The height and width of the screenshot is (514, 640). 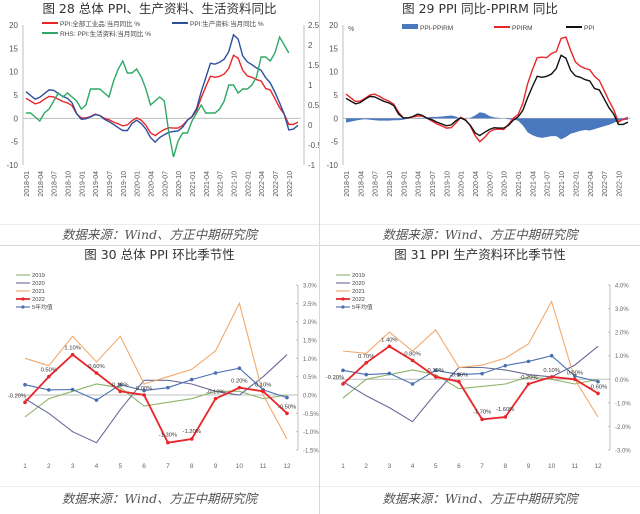 I want to click on figure-29-source: 数据来源：Wind、方正中期研究院, so click(x=480, y=234).